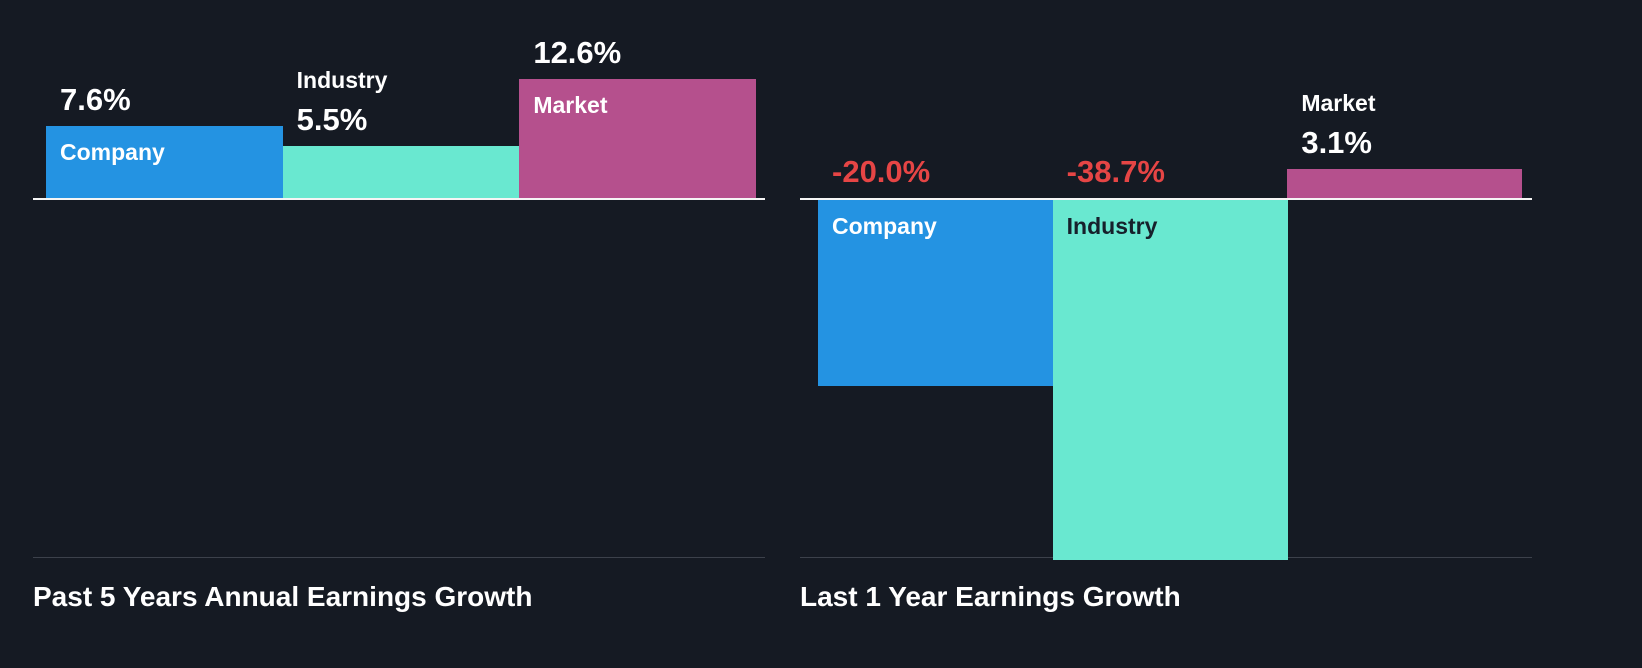 The width and height of the screenshot is (1642, 668). What do you see at coordinates (399, 557) in the screenshot?
I see `divider-line` at bounding box center [399, 557].